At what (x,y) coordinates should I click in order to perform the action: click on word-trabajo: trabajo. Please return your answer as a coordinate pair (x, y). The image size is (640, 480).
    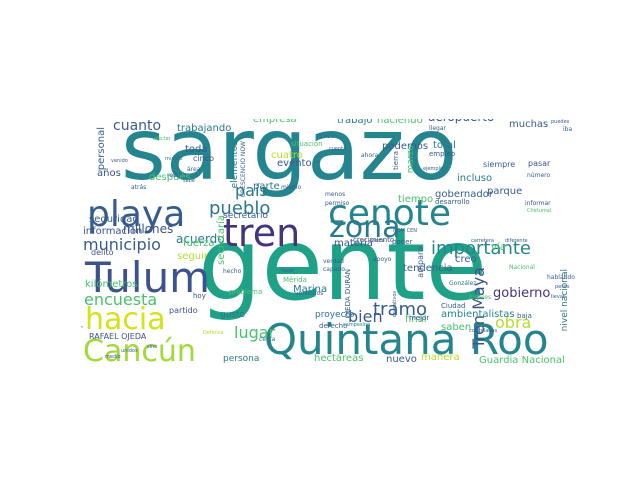
    Looking at the image, I should click on (355, 122).